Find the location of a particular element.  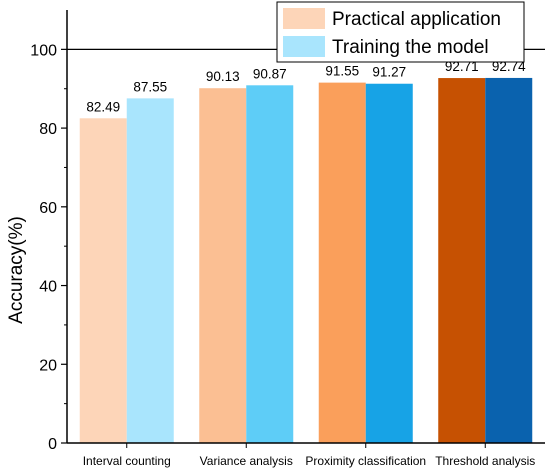

legend: Practical application Training the model is located at coordinates (400, 32).